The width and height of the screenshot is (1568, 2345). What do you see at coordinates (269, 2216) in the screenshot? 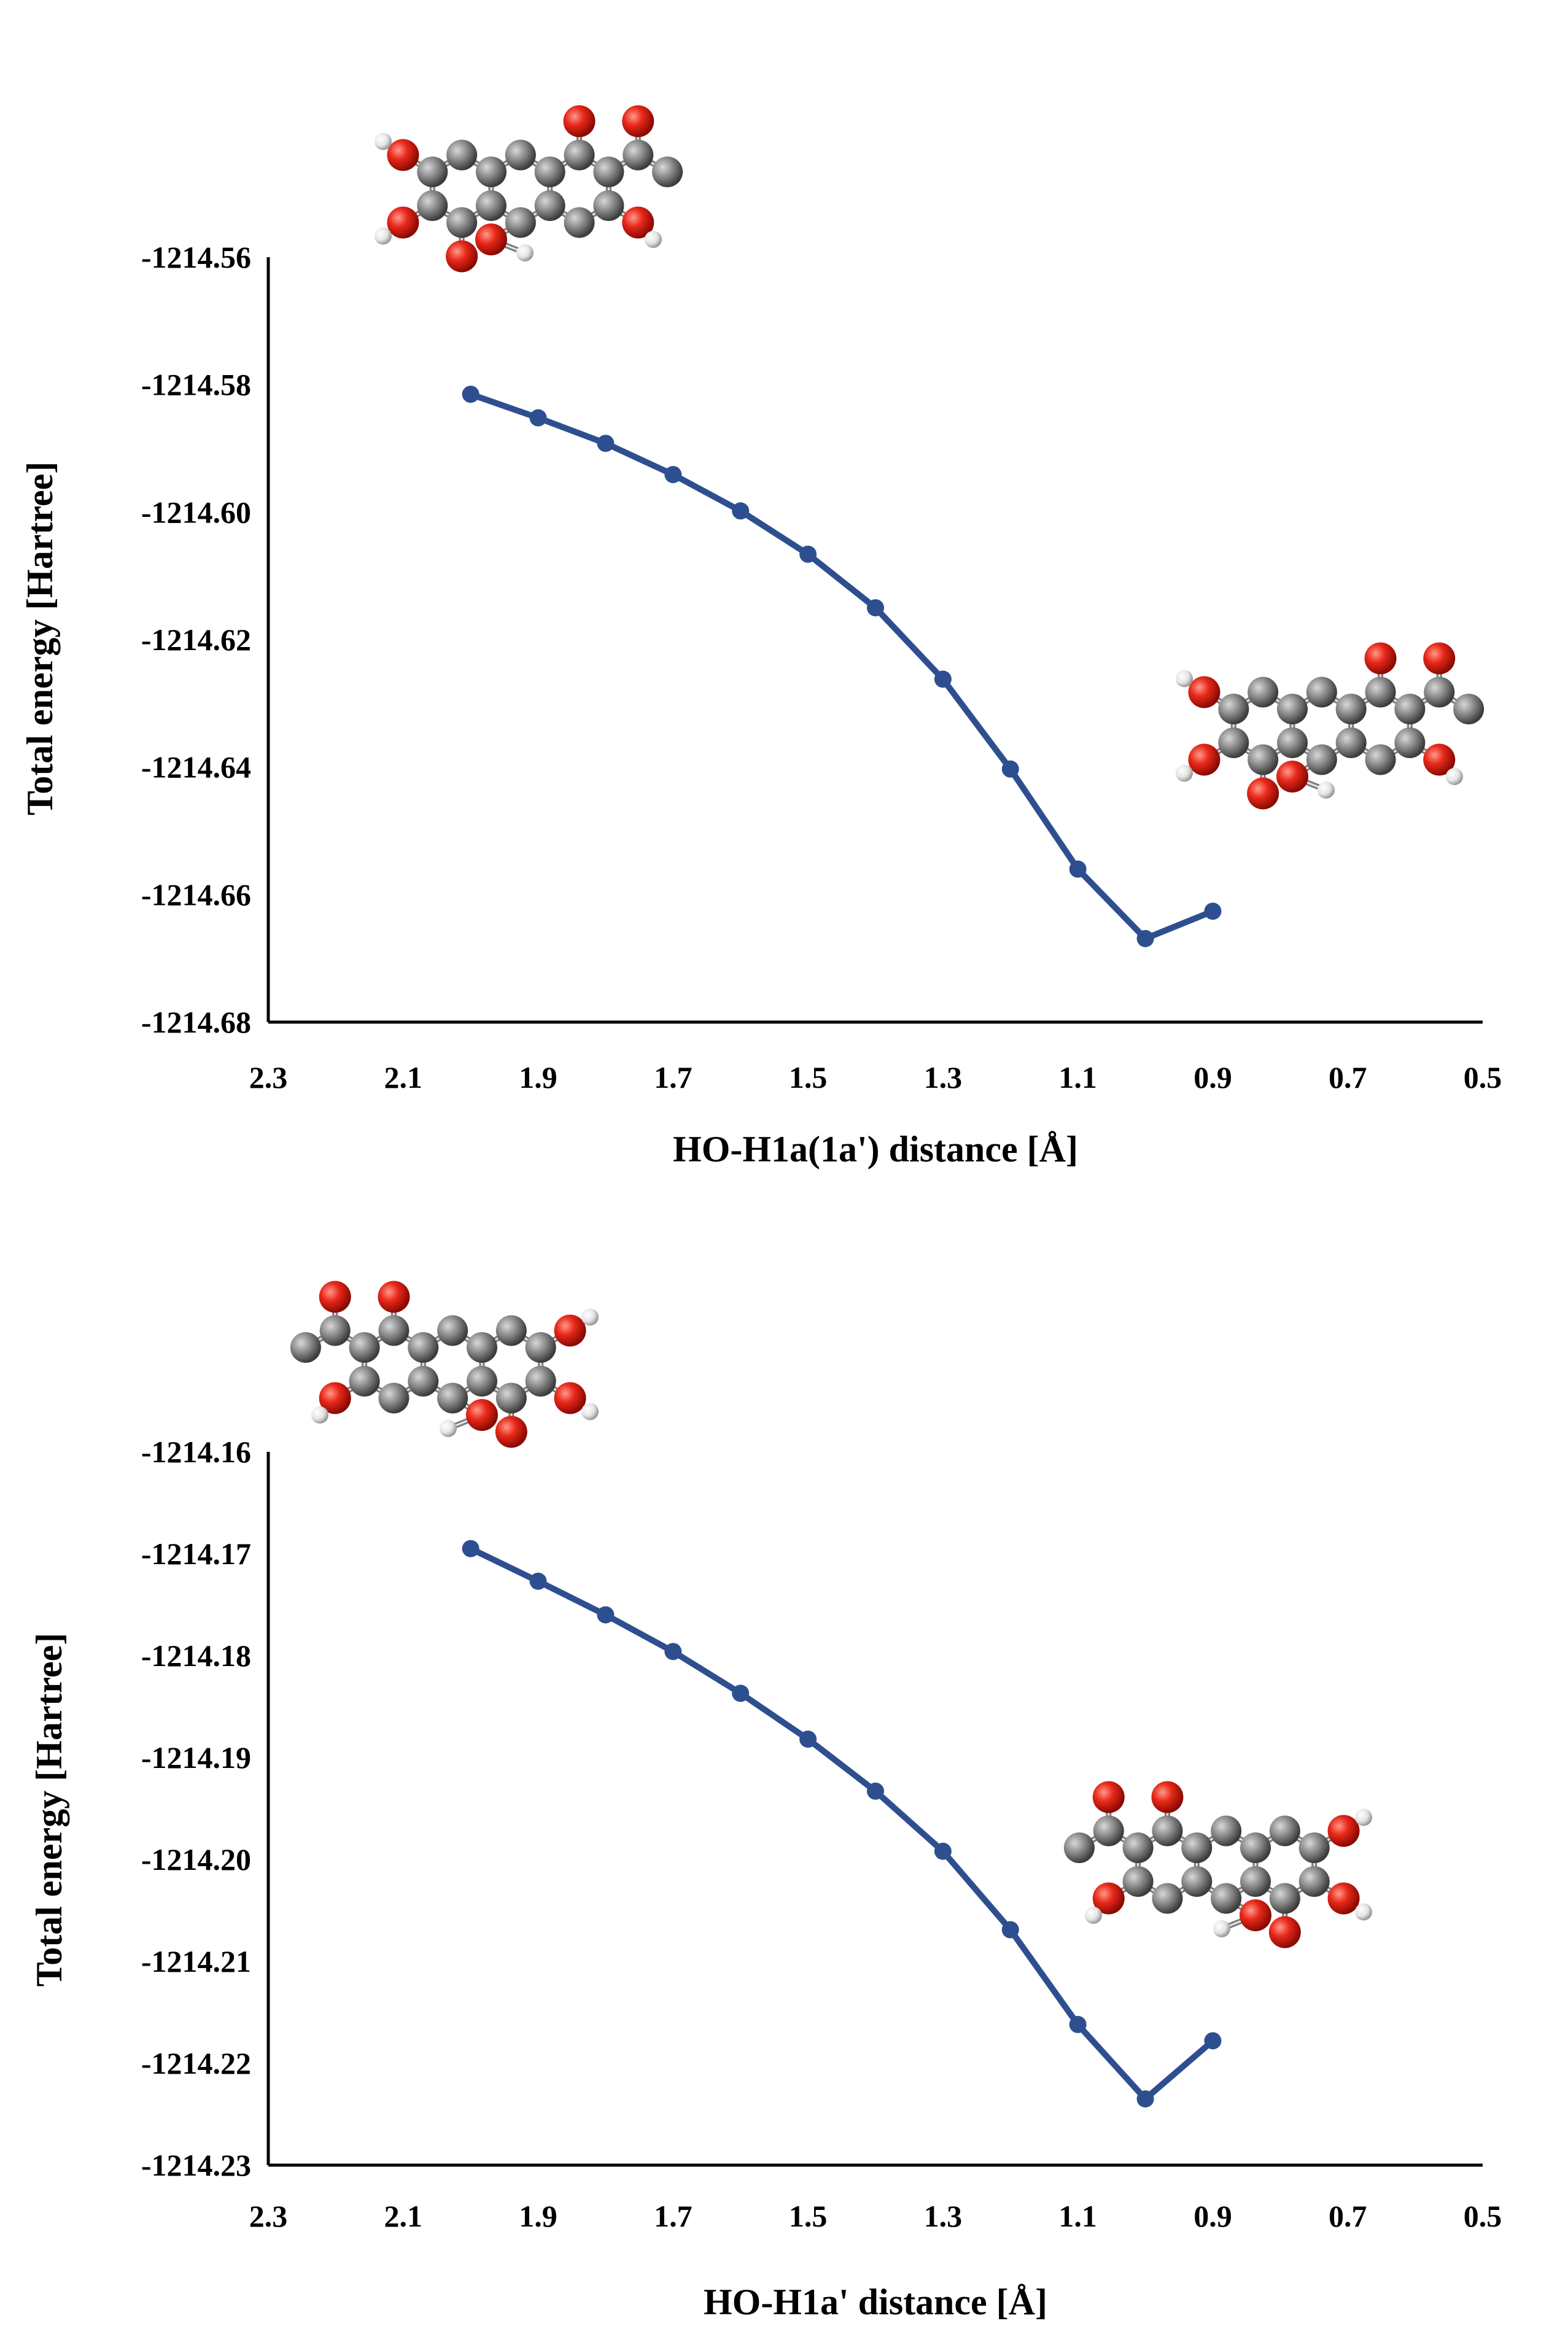
I see `x-tick-label: 2.3` at bounding box center [269, 2216].